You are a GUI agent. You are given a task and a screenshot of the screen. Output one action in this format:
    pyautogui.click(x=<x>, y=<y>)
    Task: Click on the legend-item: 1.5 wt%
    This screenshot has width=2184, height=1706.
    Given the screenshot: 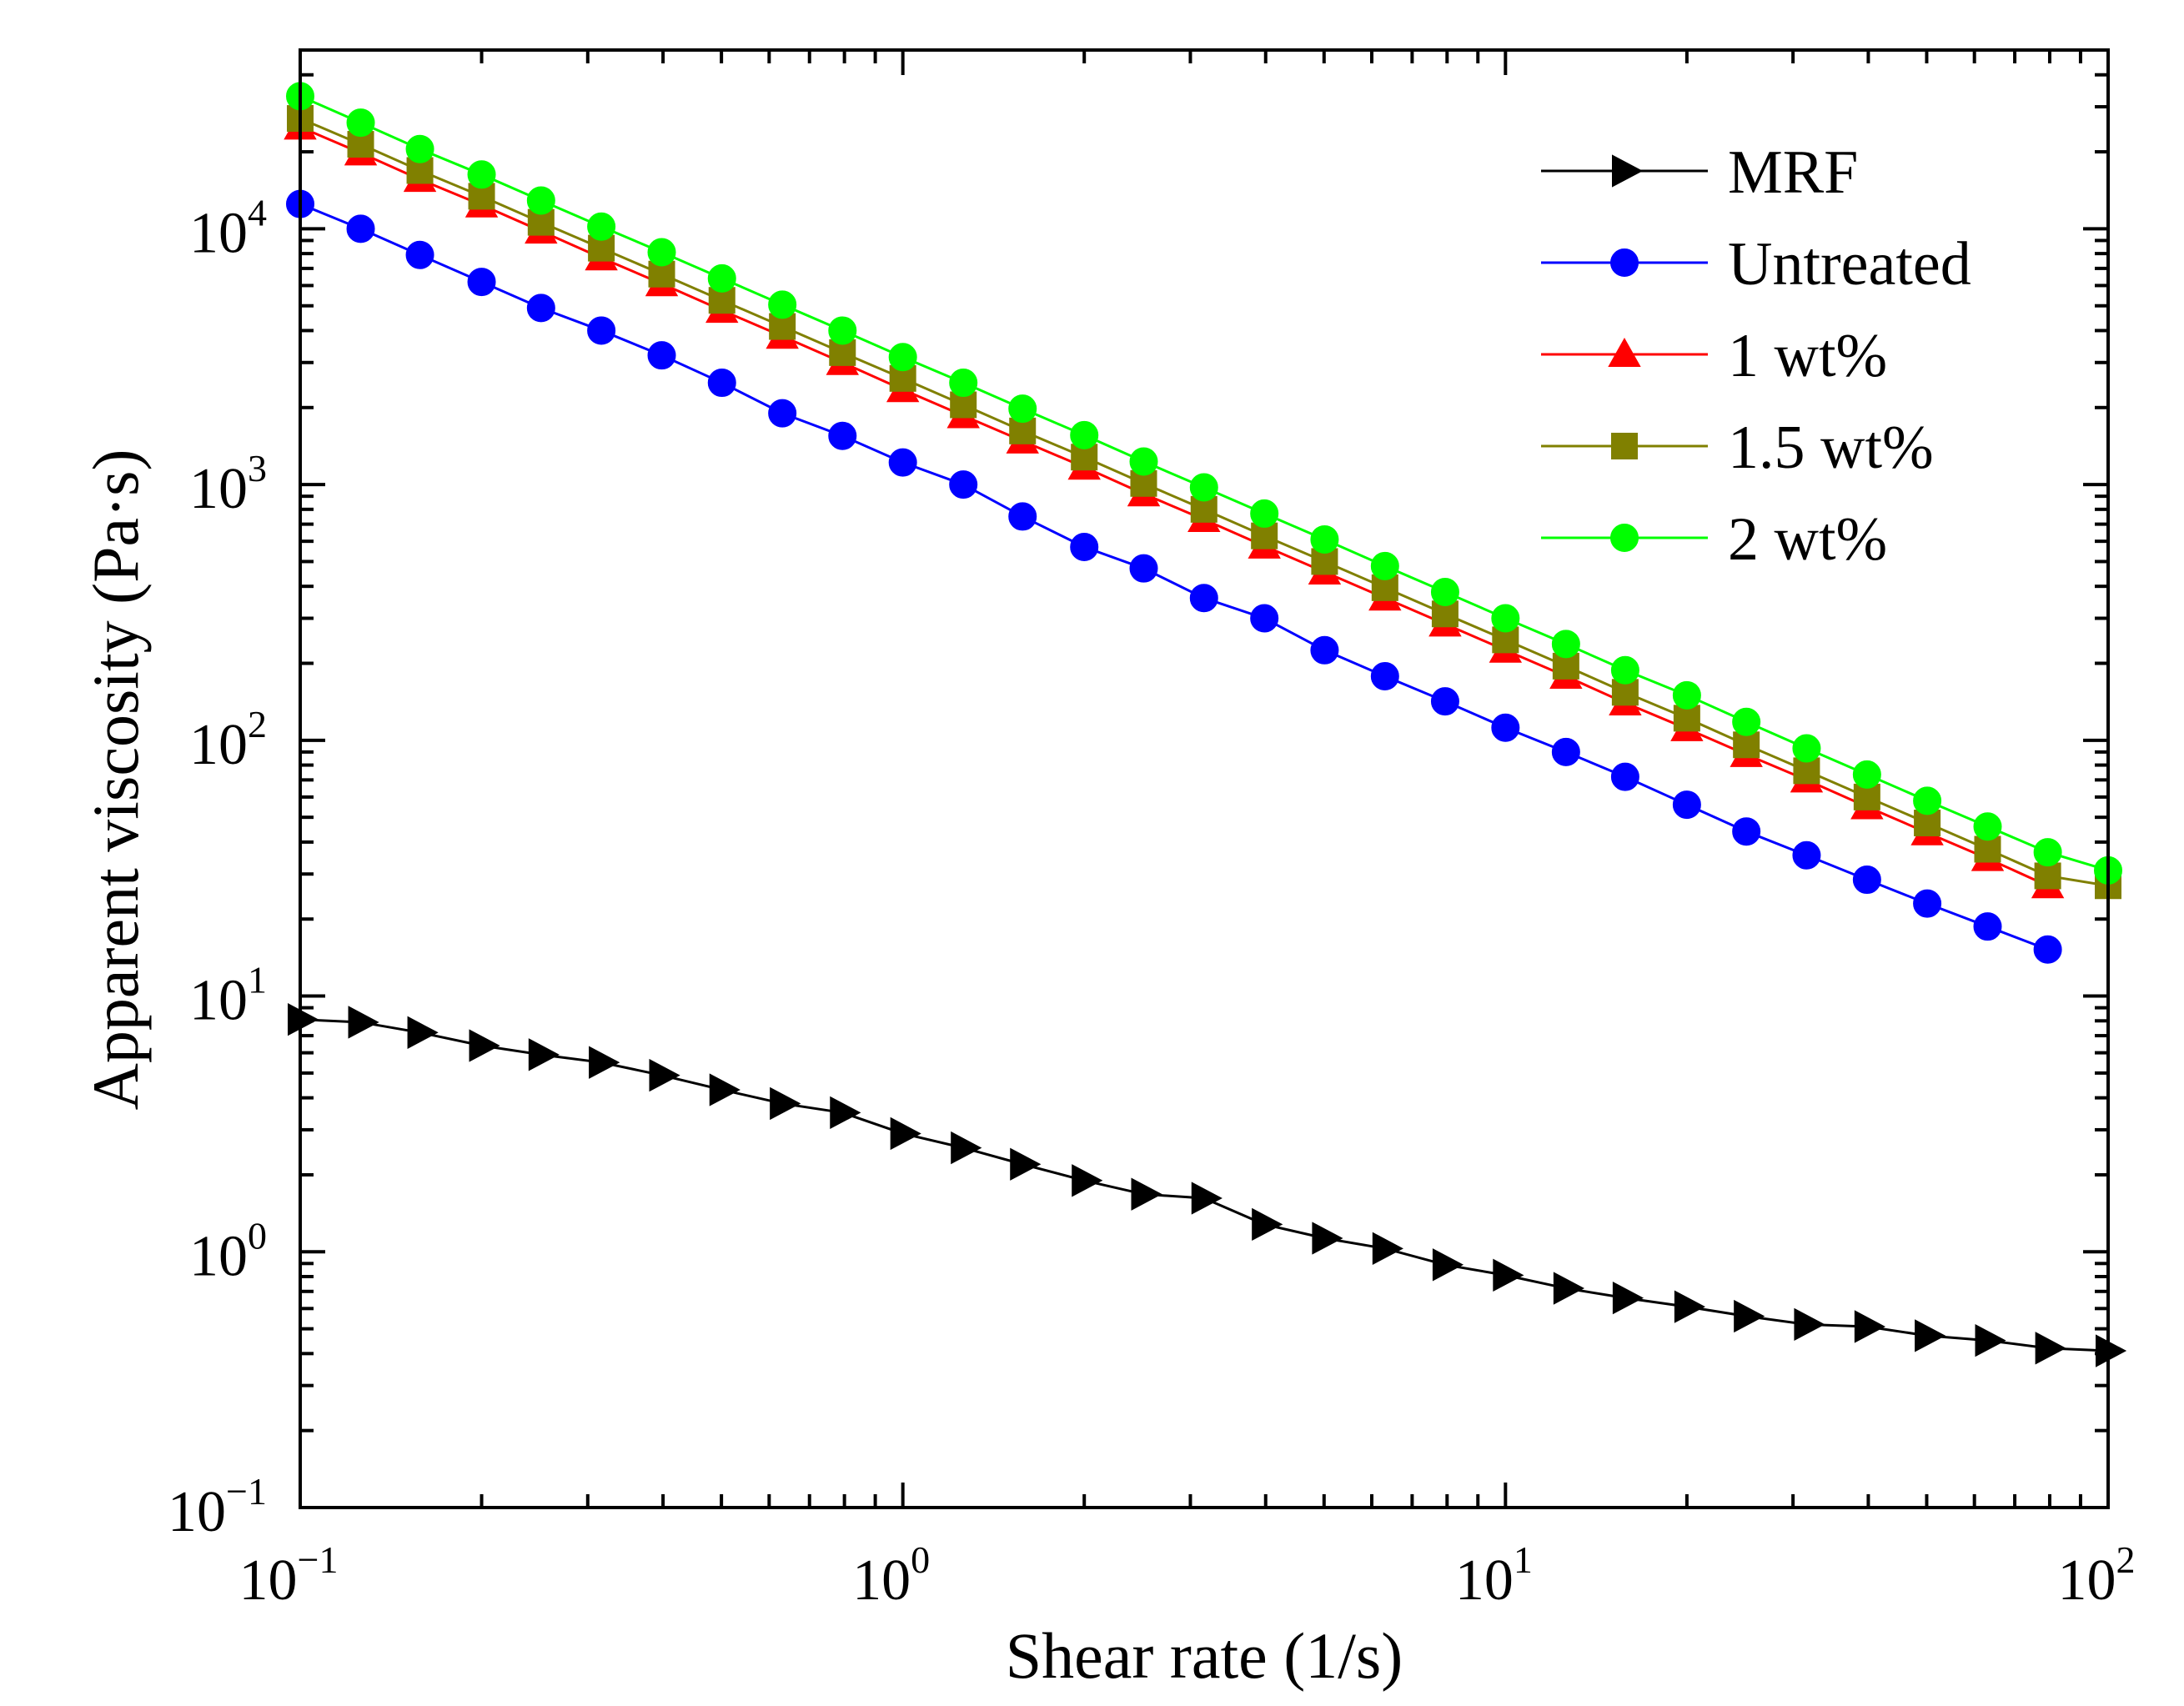 What is the action you would take?
    pyautogui.click(x=1737, y=448)
    